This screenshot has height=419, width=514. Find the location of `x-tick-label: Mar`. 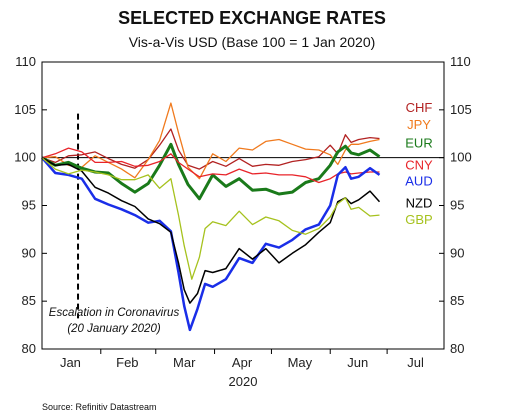

x-tick-label: Mar is located at coordinates (184, 362).